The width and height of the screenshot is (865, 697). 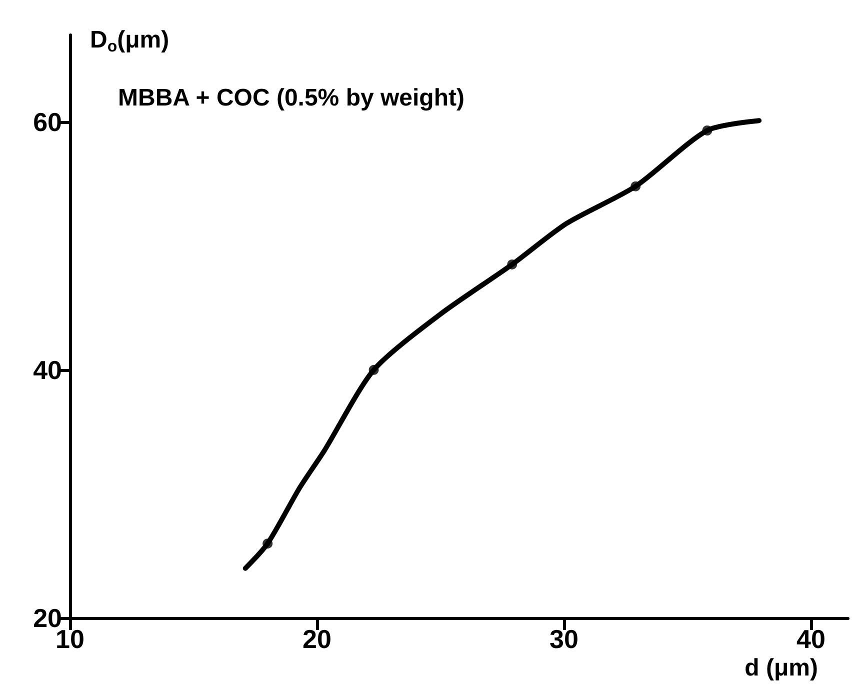 What do you see at coordinates (564, 639) in the screenshot?
I see `x-tick-label: 30` at bounding box center [564, 639].